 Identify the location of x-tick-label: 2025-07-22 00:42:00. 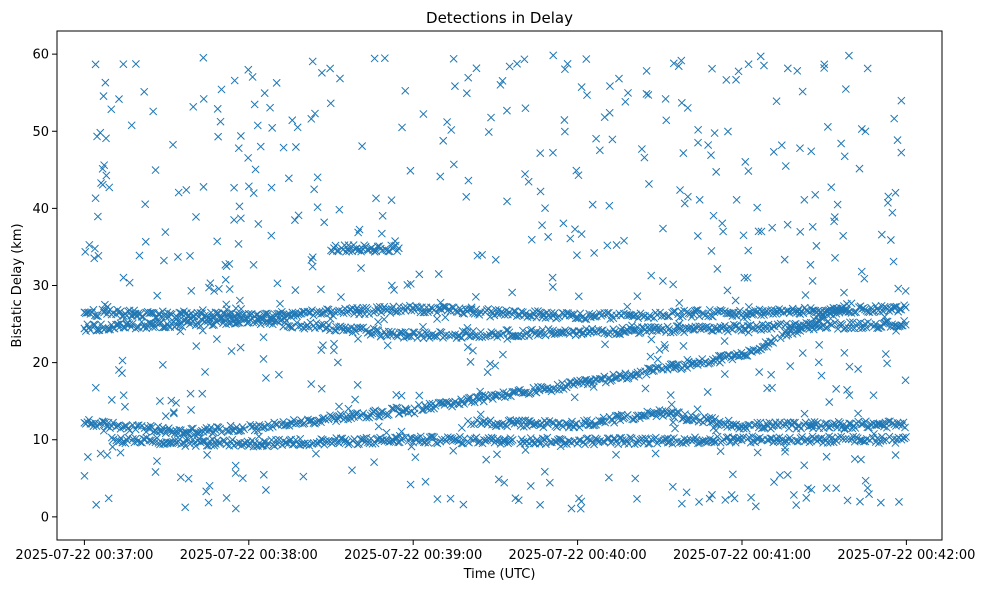
(906, 555).